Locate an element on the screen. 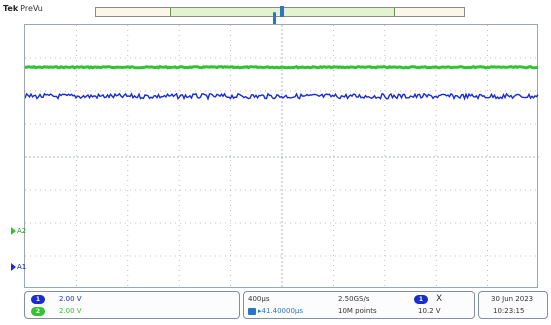 The width and height of the screenshot is (551, 325). horizontal-delay: ▸ 41.40000µs is located at coordinates (275, 311).